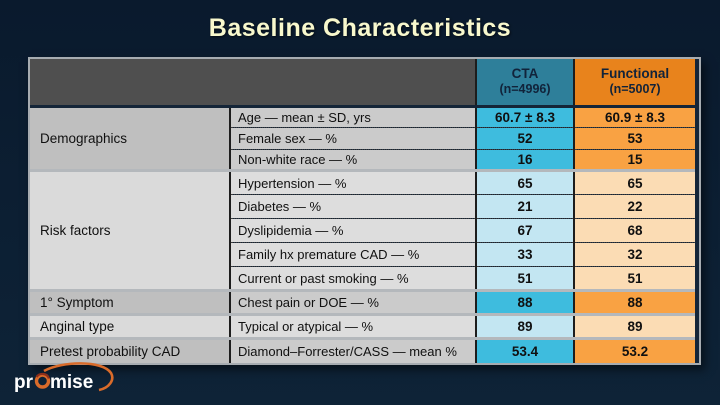  Describe the element at coordinates (634, 206) in the screenshot. I see `functional-value-cell: 22` at that location.